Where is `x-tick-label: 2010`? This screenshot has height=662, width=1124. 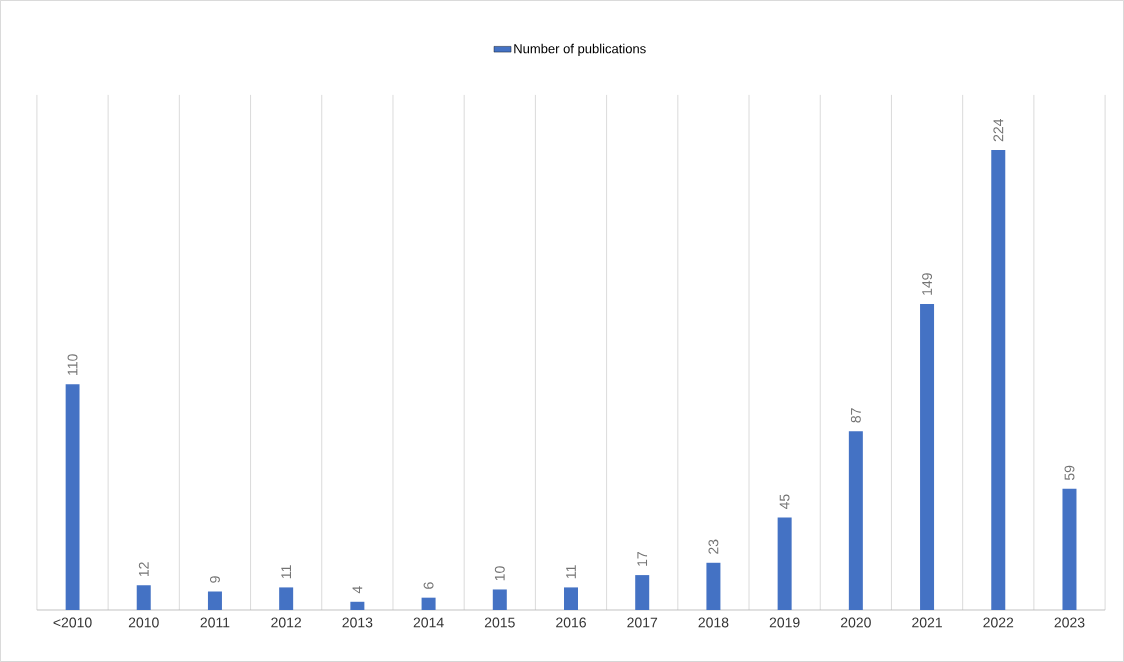
x-tick-label: 2010 is located at coordinates (143, 622).